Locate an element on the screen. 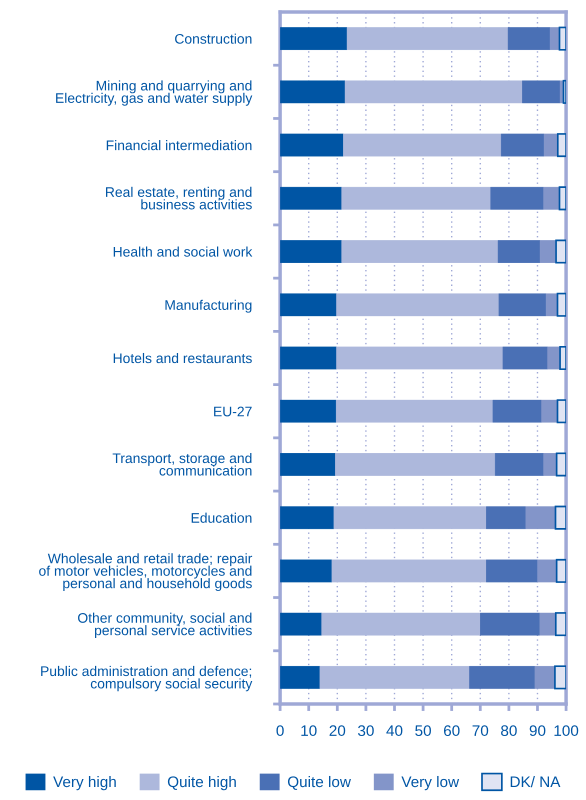  y-tick-label: Wholesale and retail trade; repair of motor vehicles, motorcycles and personal and household goods is located at coordinates (145, 572).